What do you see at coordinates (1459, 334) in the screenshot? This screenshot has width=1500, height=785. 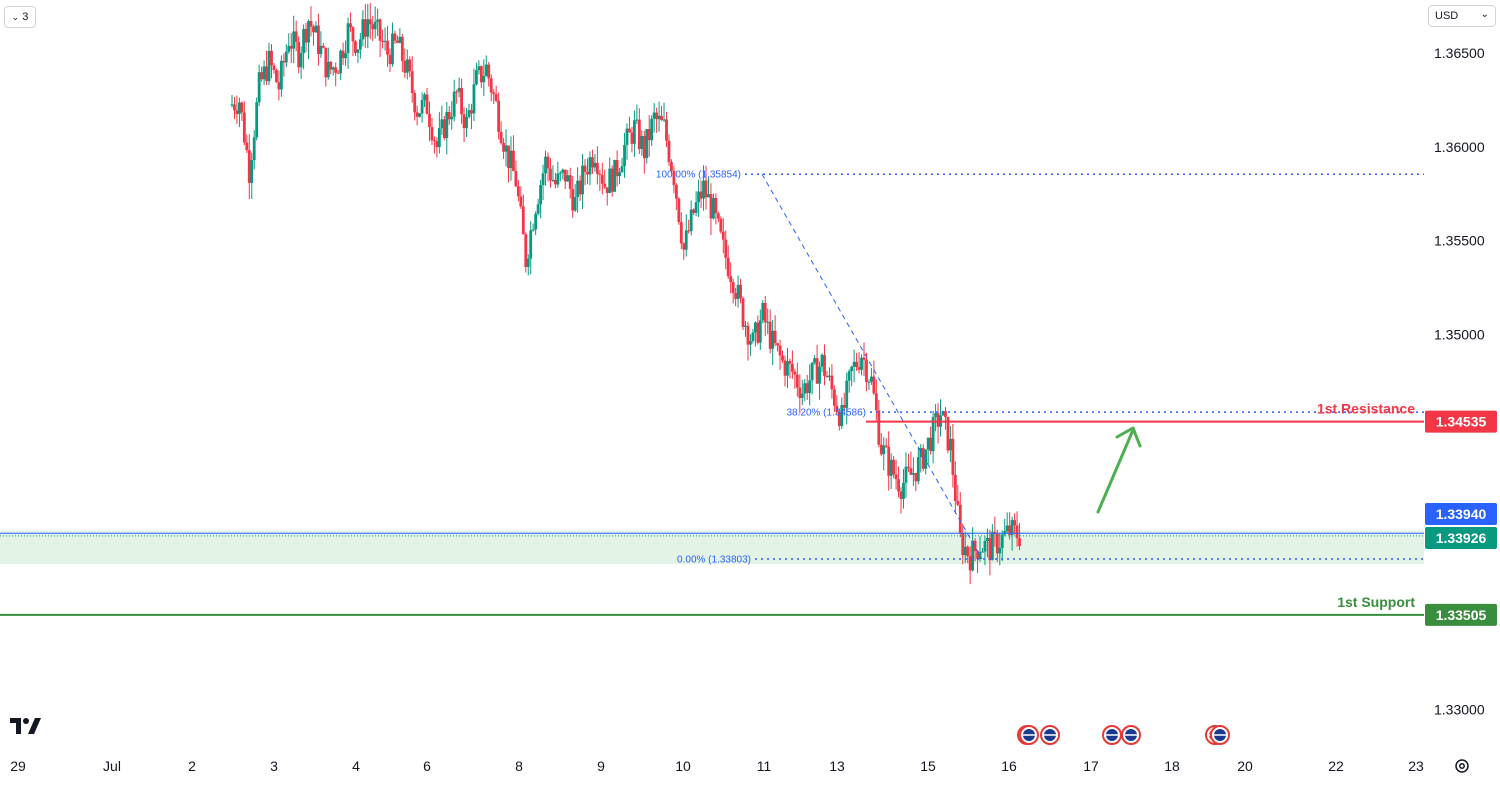 I see `y-axis-tick: 1.35000` at bounding box center [1459, 334].